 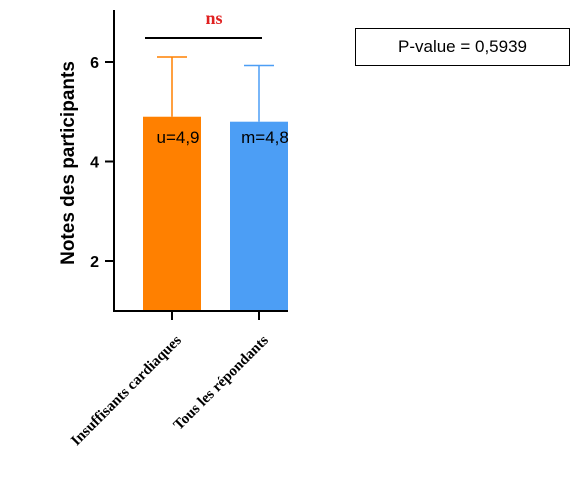 What do you see at coordinates (68, 163) in the screenshot?
I see `y-axis-label: Notes des participants` at bounding box center [68, 163].